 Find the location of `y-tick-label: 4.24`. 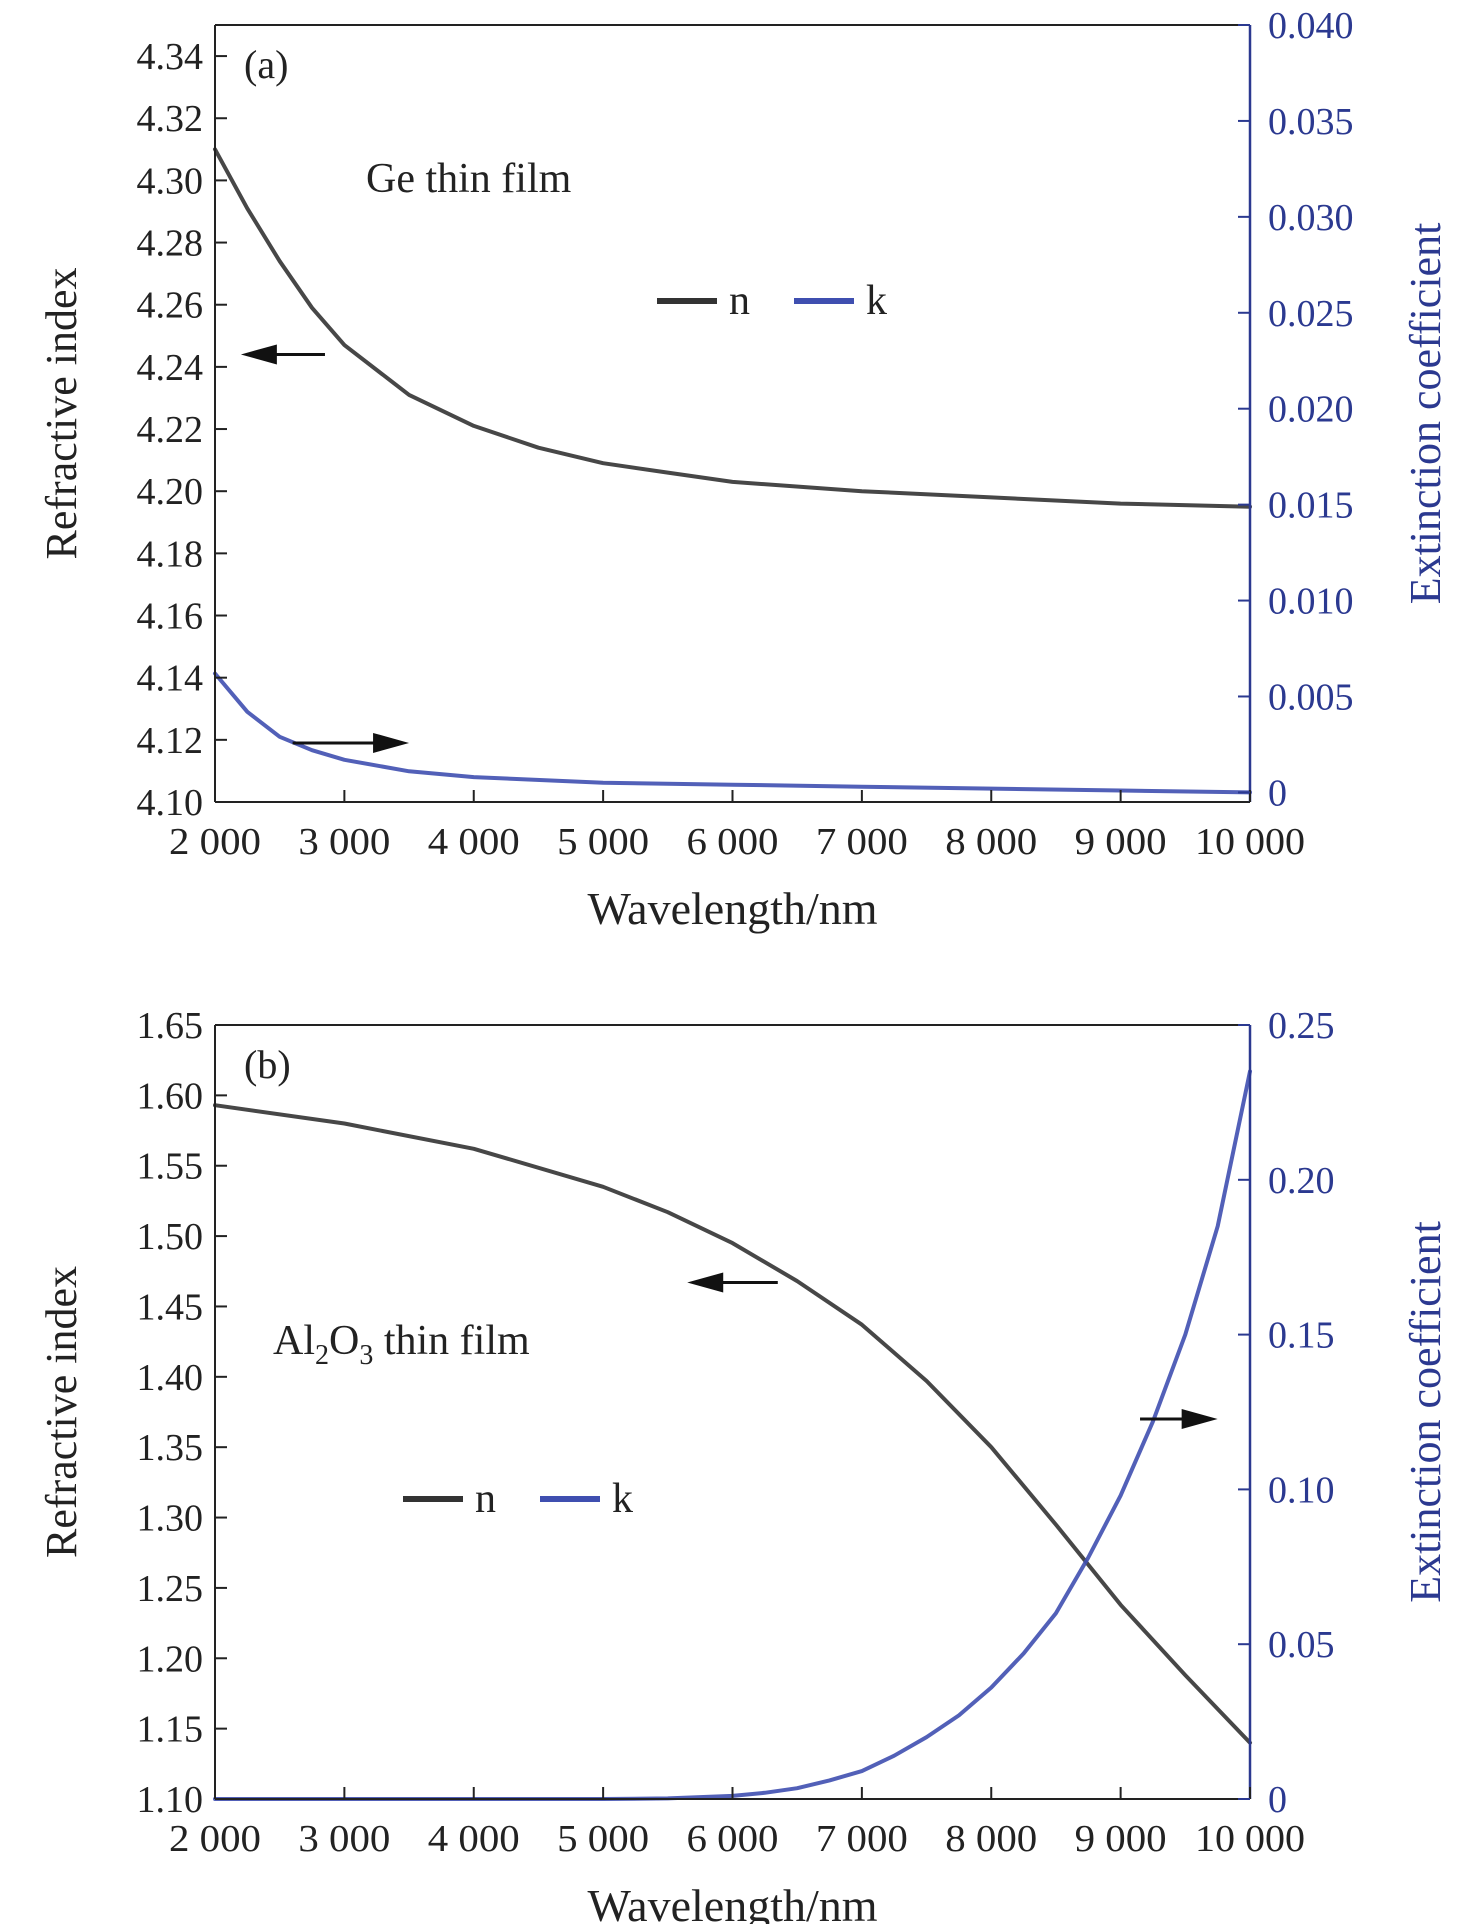

y-tick-label: 4.24 is located at coordinates (170, 368).